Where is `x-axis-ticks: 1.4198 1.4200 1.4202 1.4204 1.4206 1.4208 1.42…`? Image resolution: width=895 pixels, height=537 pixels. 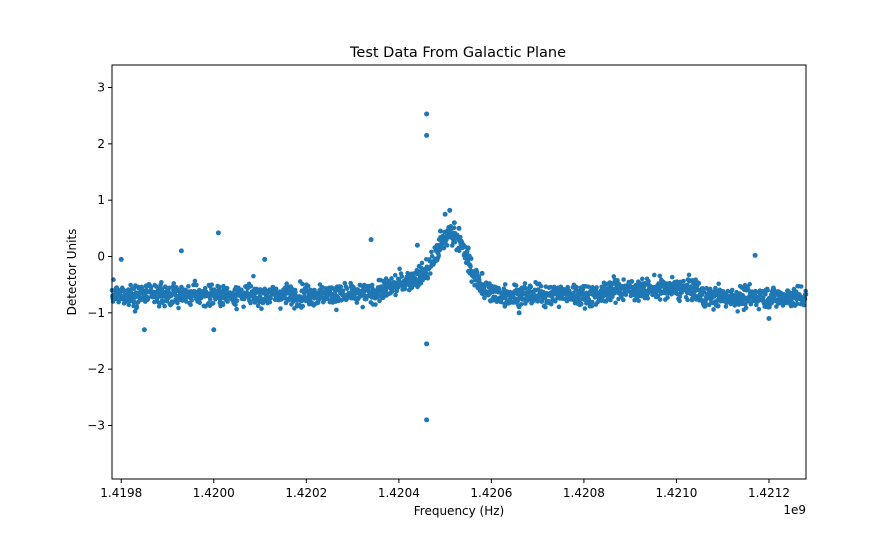 x-axis-ticks: 1.4198 1.4200 1.4202 1.4204 1.4206 1.4208 1.42… is located at coordinates (445, 489).